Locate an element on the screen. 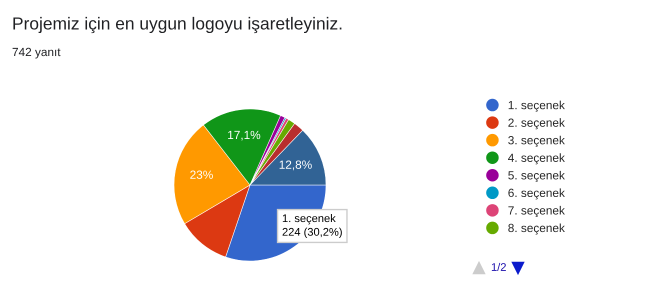 The width and height of the screenshot is (666, 295). text: 742 yanıt is located at coordinates (36, 53).